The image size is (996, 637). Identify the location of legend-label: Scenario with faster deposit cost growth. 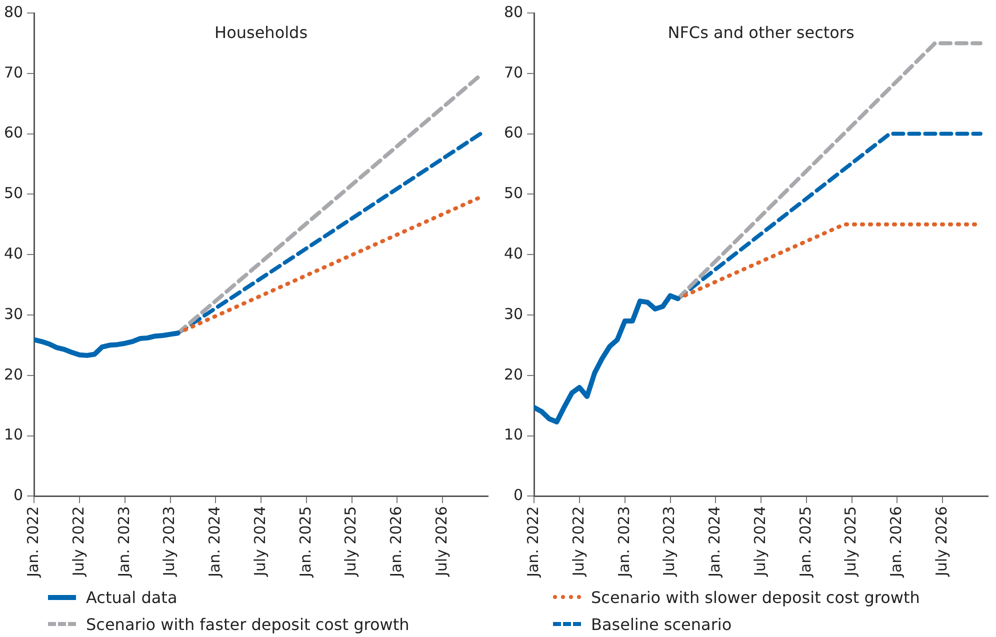
(248, 624).